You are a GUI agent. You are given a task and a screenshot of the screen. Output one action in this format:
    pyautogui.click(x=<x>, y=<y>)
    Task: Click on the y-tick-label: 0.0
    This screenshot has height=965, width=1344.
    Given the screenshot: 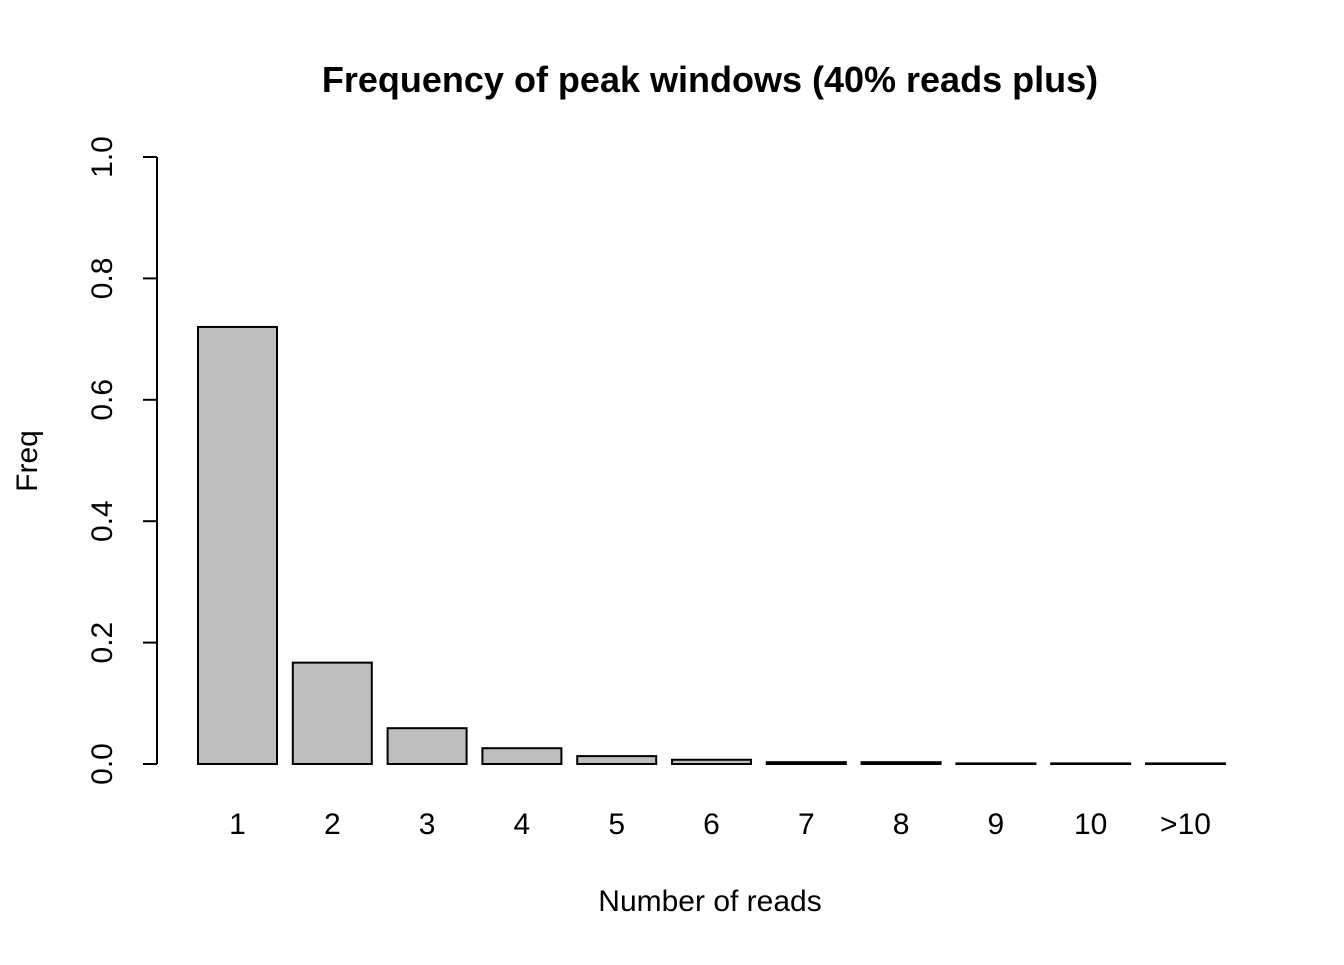 What is the action you would take?
    pyautogui.click(x=102, y=764)
    